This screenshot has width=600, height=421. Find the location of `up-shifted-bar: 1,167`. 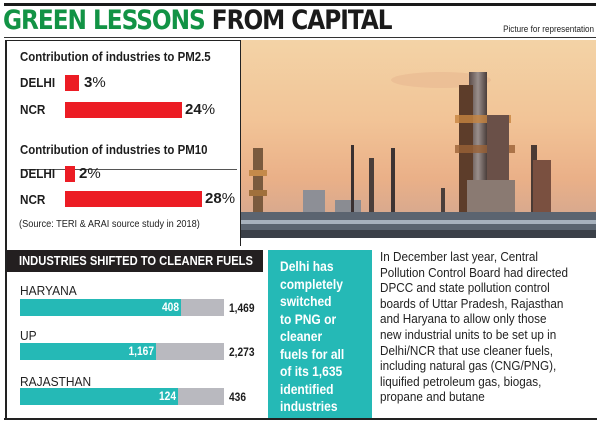

up-shifted-bar: 1,167 is located at coordinates (88, 351).